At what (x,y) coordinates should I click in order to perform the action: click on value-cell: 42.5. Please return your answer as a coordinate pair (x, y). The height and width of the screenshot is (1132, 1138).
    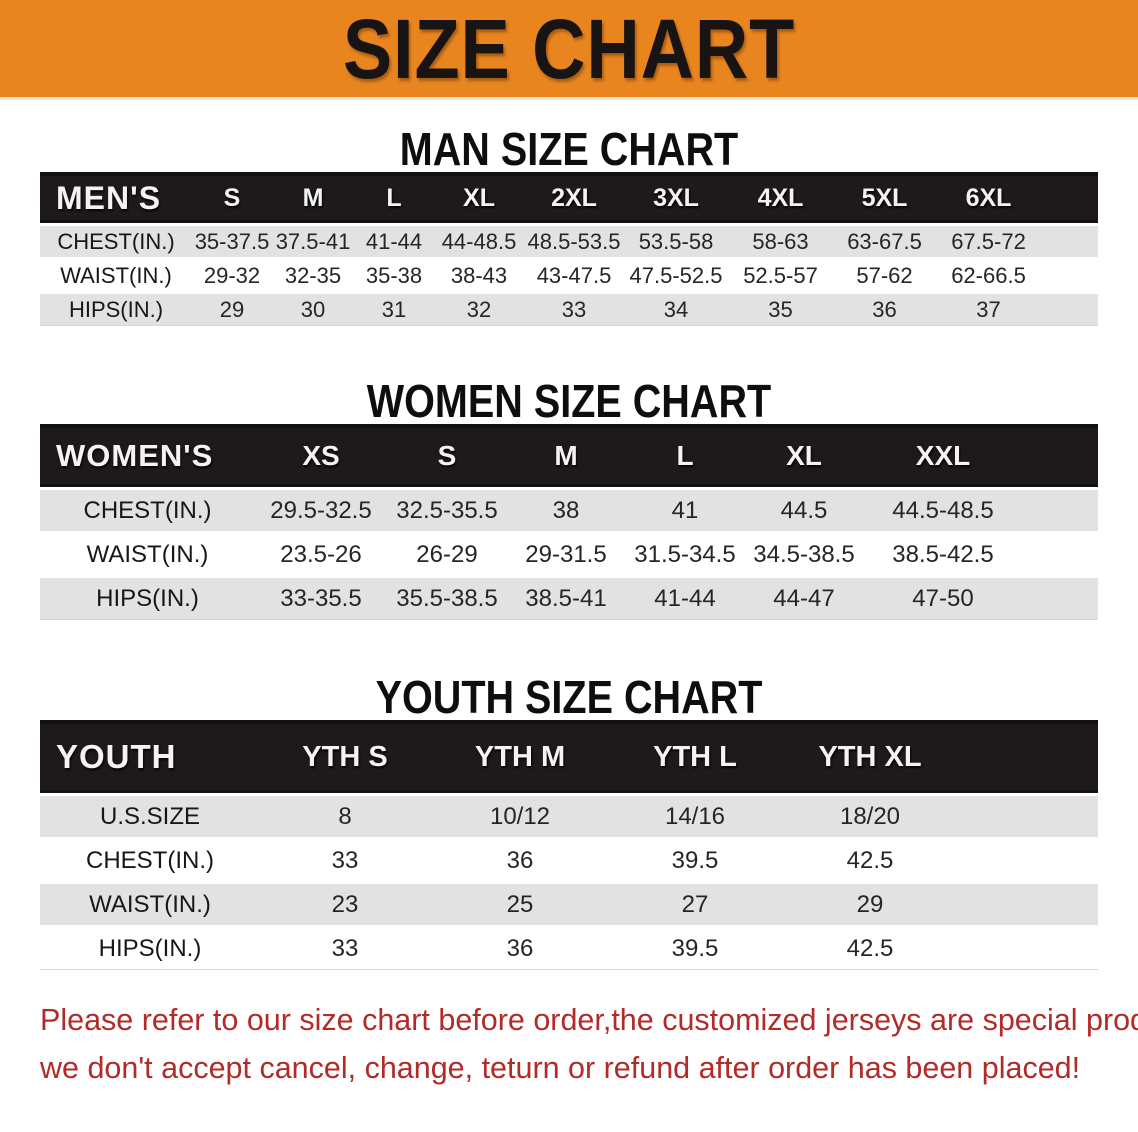
    Looking at the image, I should click on (870, 859).